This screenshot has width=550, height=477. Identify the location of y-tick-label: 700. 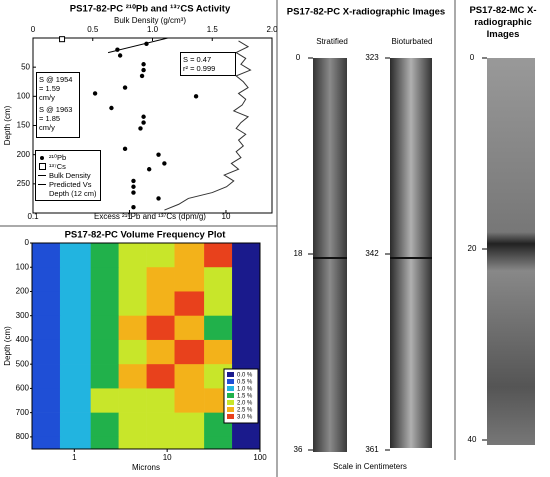
(23, 412).